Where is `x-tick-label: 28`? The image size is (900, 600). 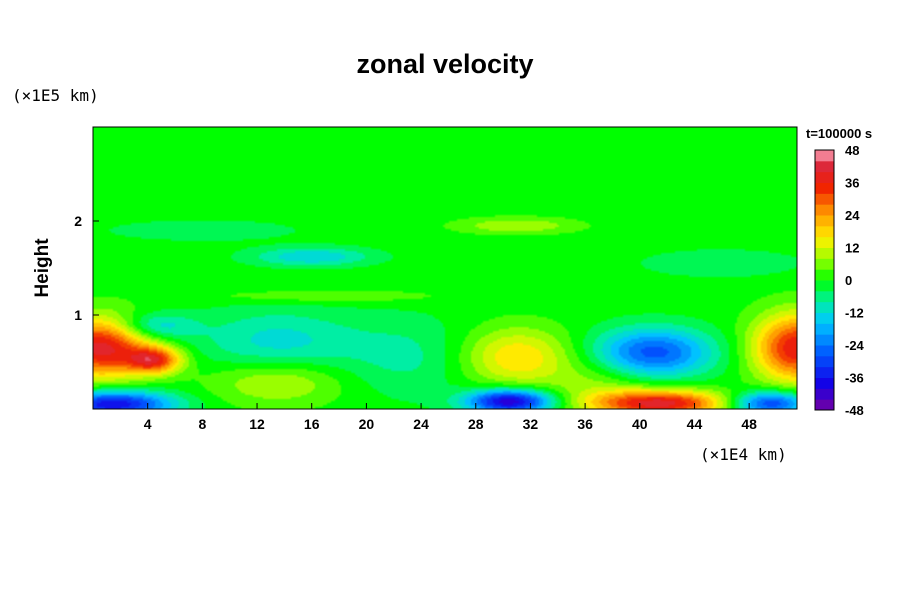 x-tick-label: 28 is located at coordinates (476, 424).